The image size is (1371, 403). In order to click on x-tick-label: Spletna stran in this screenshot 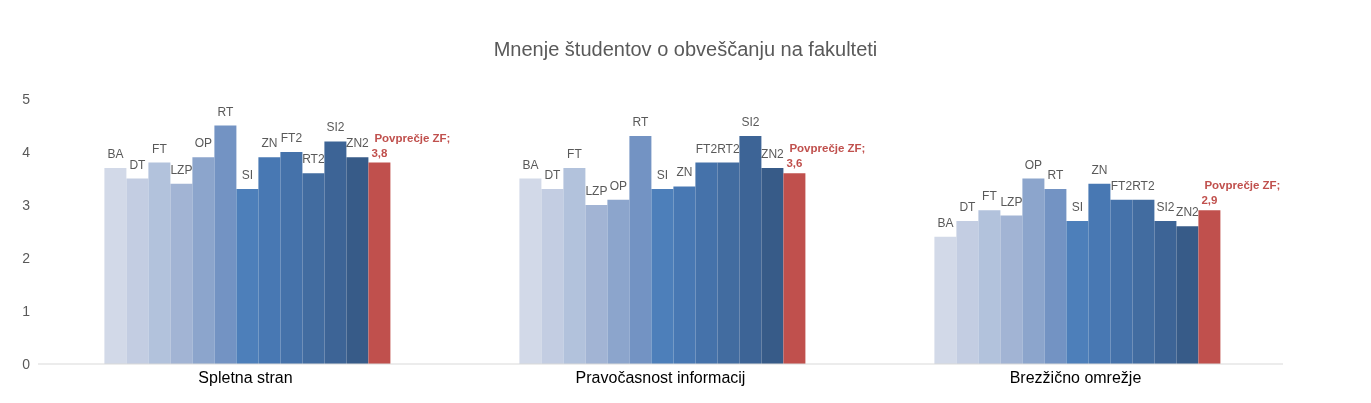, I will do `click(245, 378)`.